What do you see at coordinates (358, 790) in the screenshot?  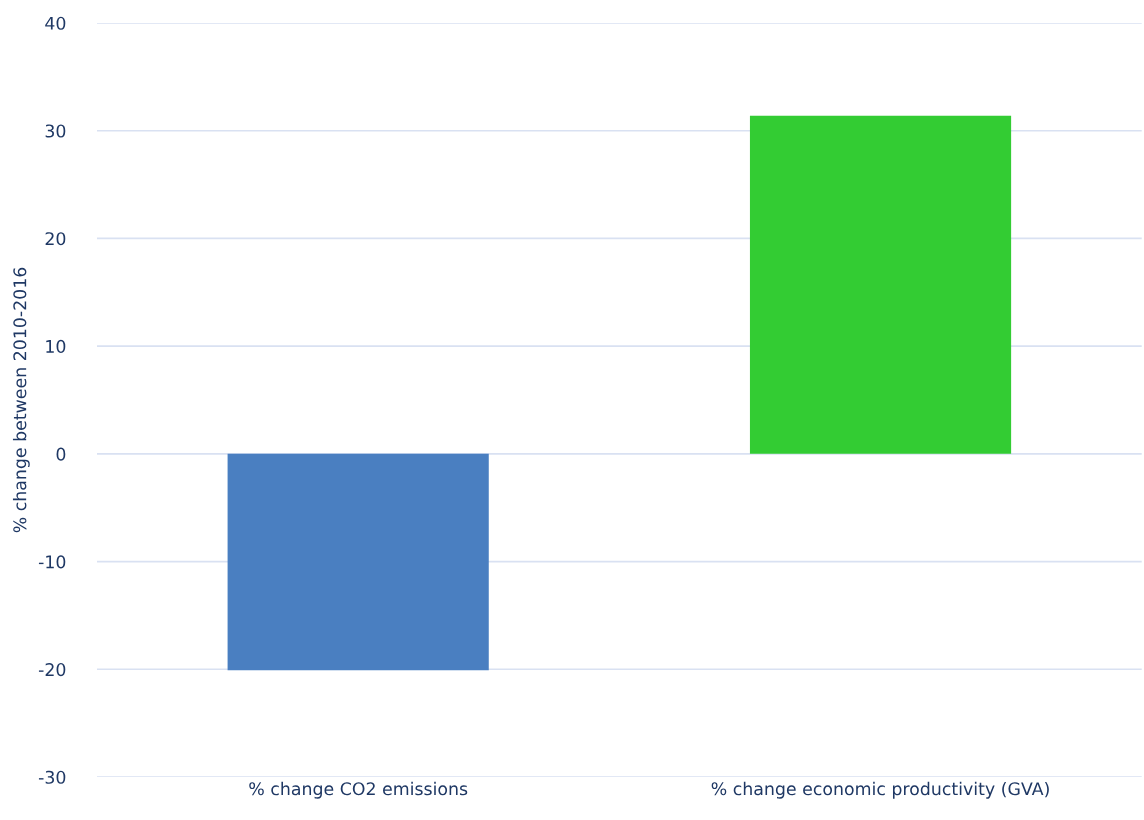 I see `x-tick-label: % change CO2 emissions` at bounding box center [358, 790].